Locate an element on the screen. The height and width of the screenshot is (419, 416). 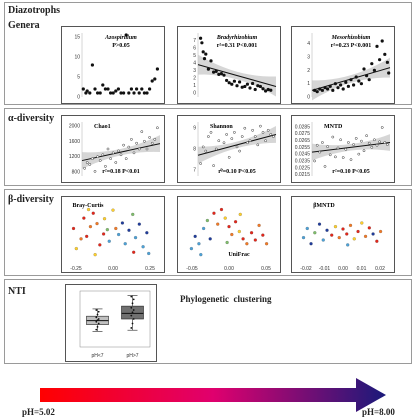
panel-title: βMNTD is located at coordinates (324, 206).